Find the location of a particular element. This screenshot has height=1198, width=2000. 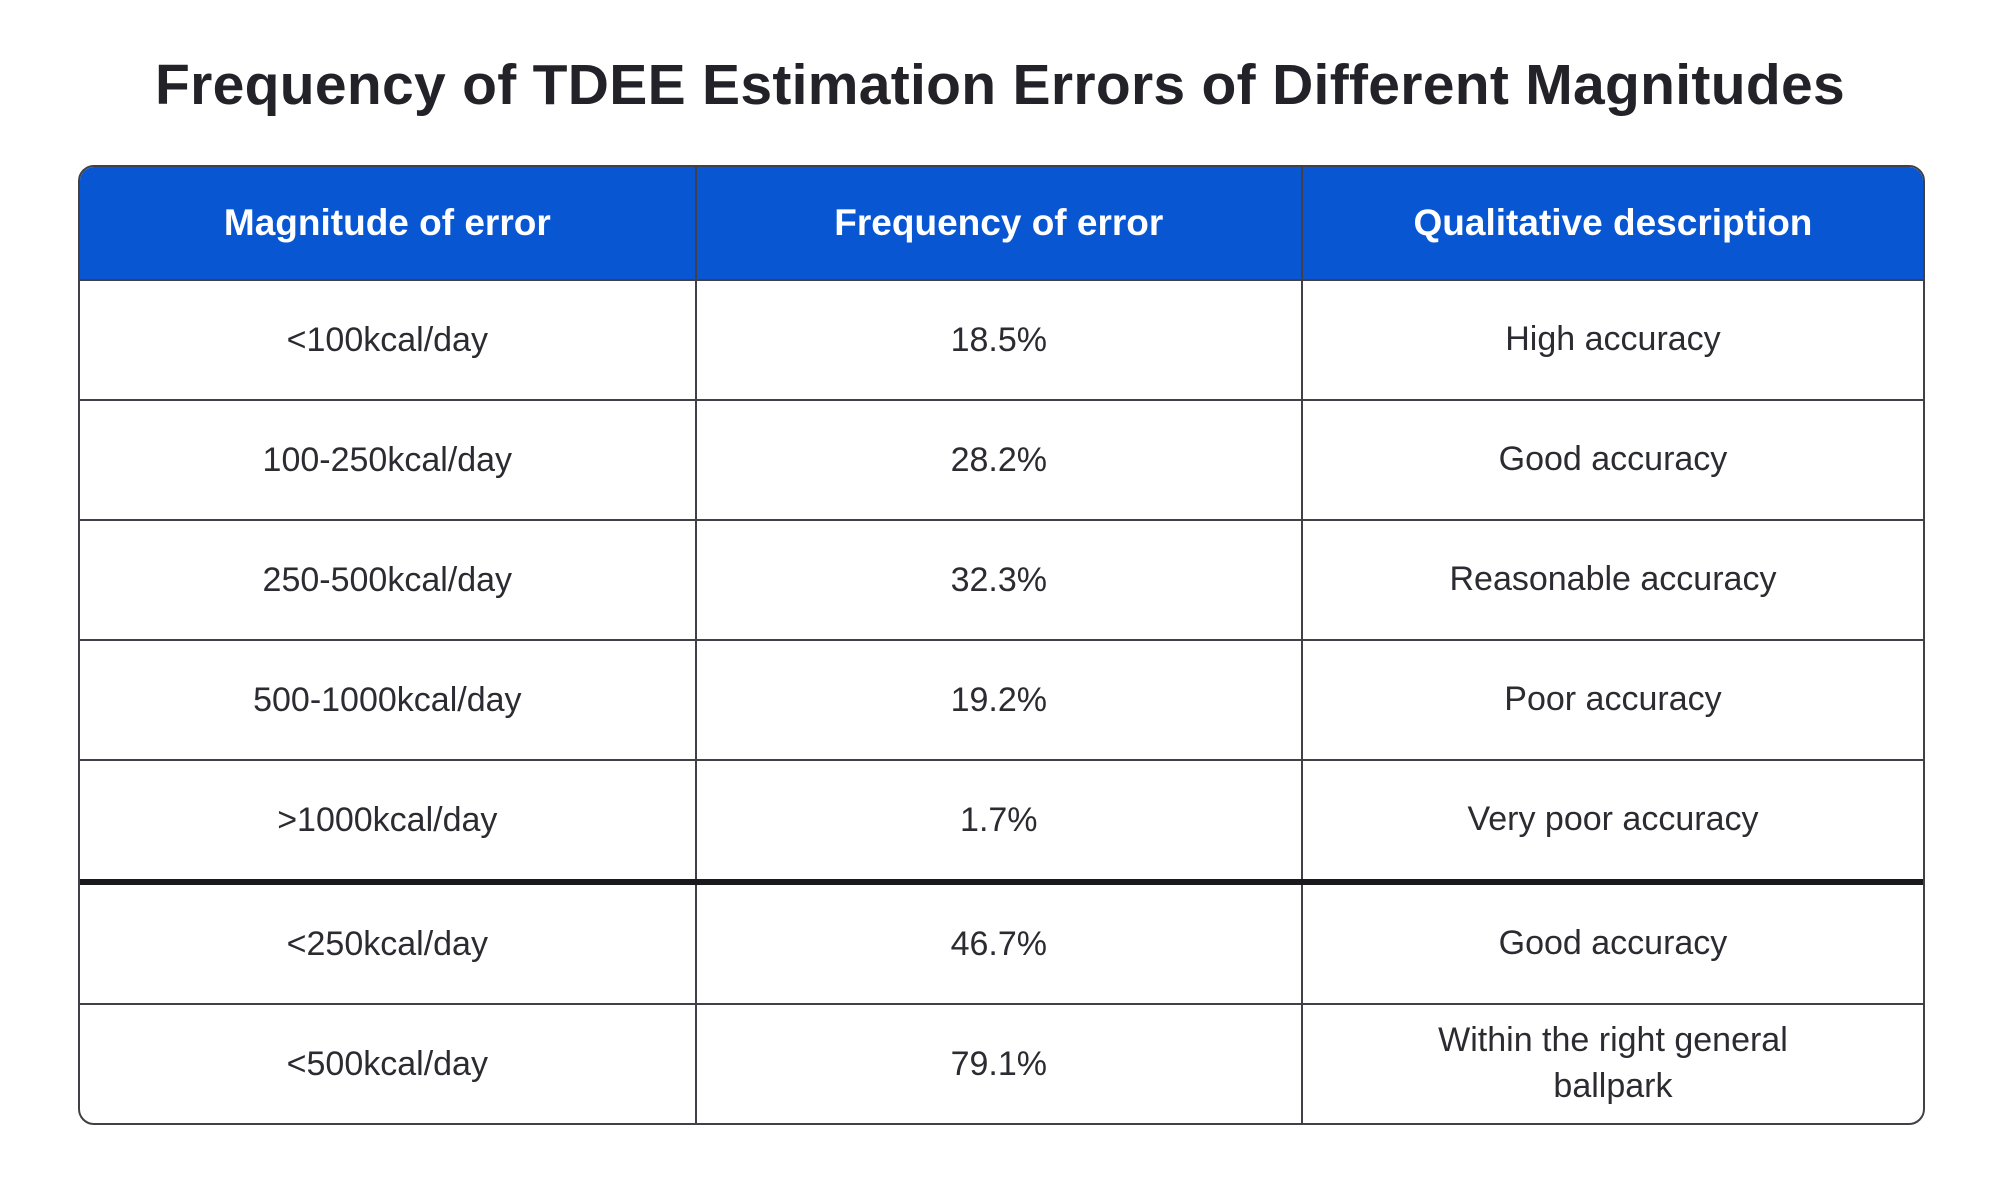

magnitude-cell: 100-250kcal/day is located at coordinates (387, 459).